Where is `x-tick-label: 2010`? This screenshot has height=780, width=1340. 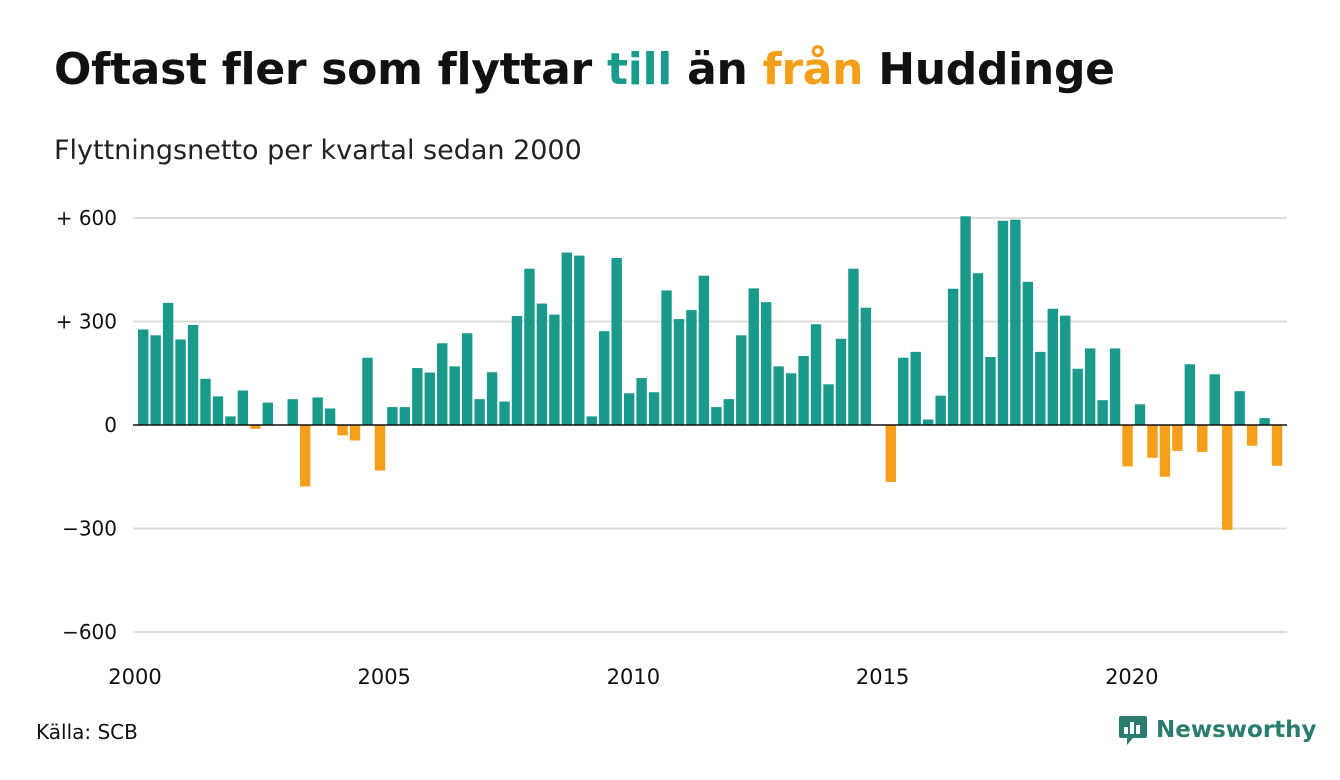
x-tick-label: 2010 is located at coordinates (633, 677).